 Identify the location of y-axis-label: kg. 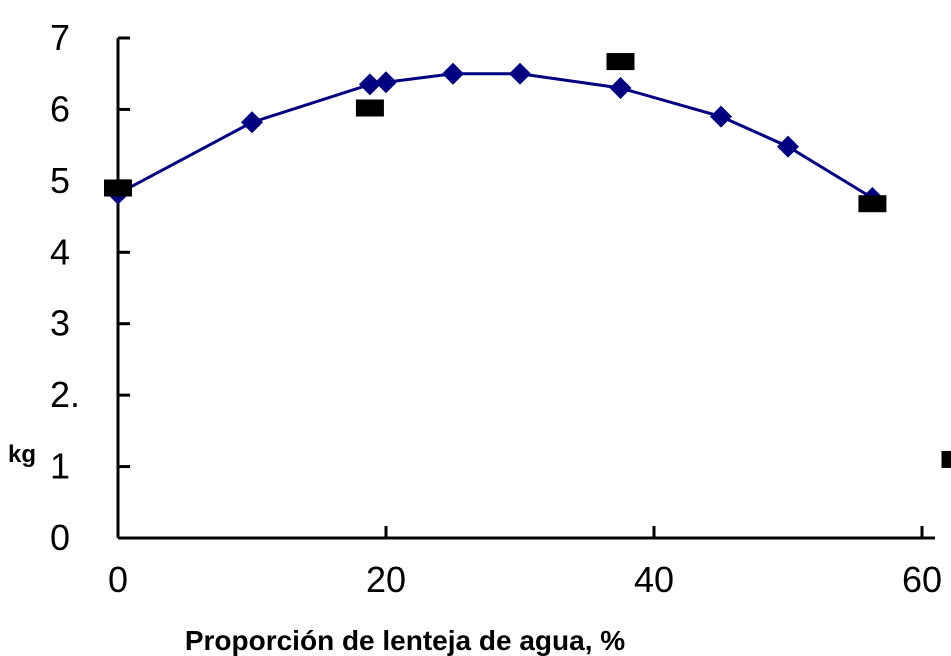
(22, 454).